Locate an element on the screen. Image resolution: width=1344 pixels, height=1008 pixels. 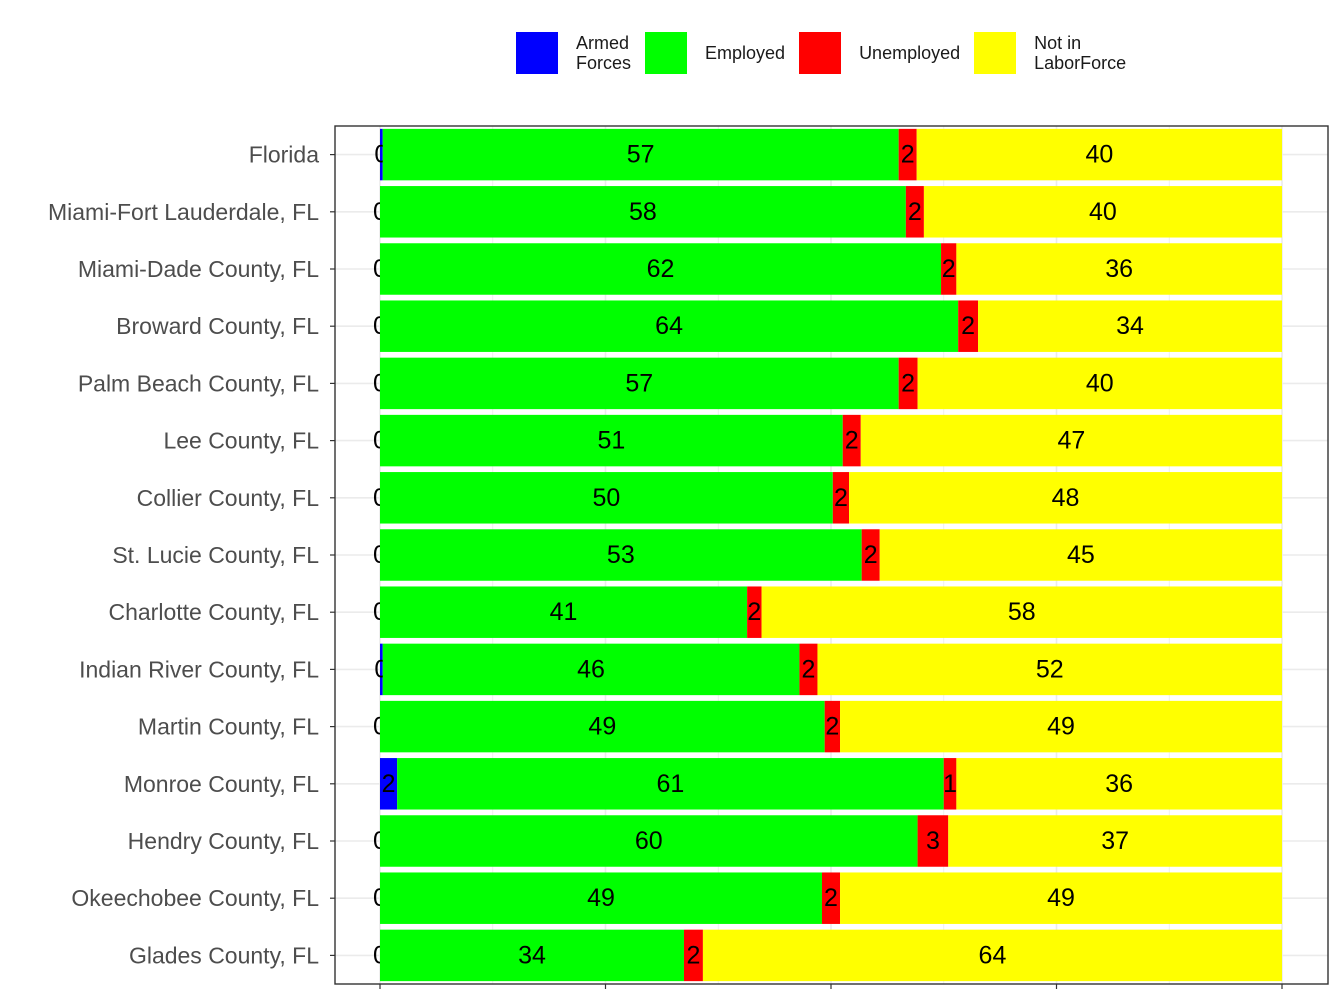
y-tick-label: Miami-Dade County, FL is located at coordinates (198, 269).